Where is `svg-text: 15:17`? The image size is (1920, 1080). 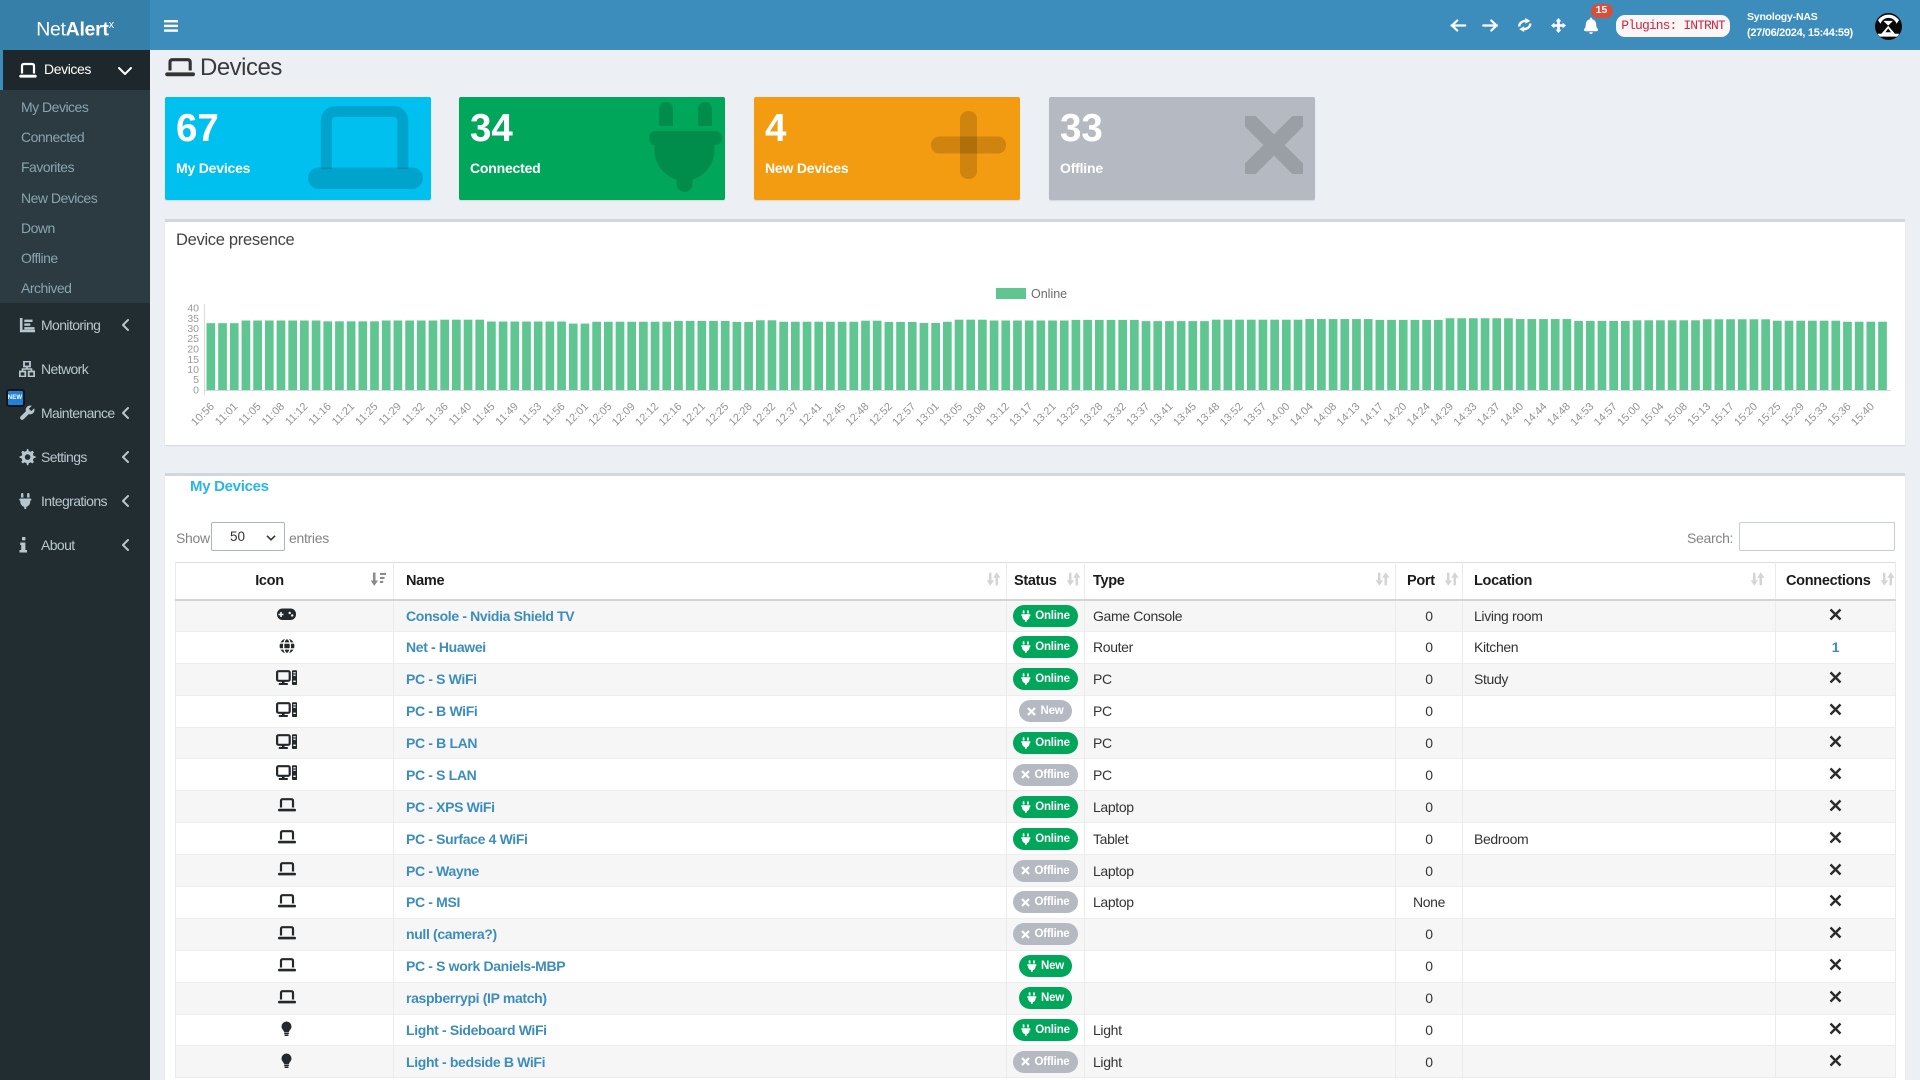 svg-text: 15:17 is located at coordinates (1723, 415).